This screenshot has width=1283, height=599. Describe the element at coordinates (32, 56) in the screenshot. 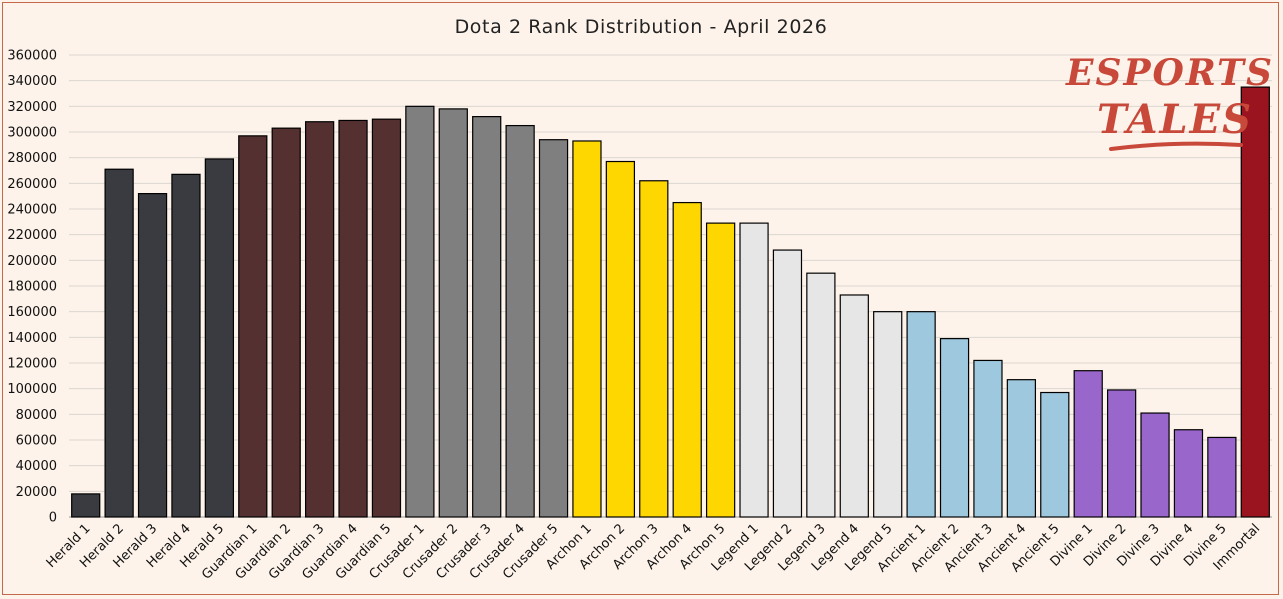

I see `y-tick-label: 360000` at that location.